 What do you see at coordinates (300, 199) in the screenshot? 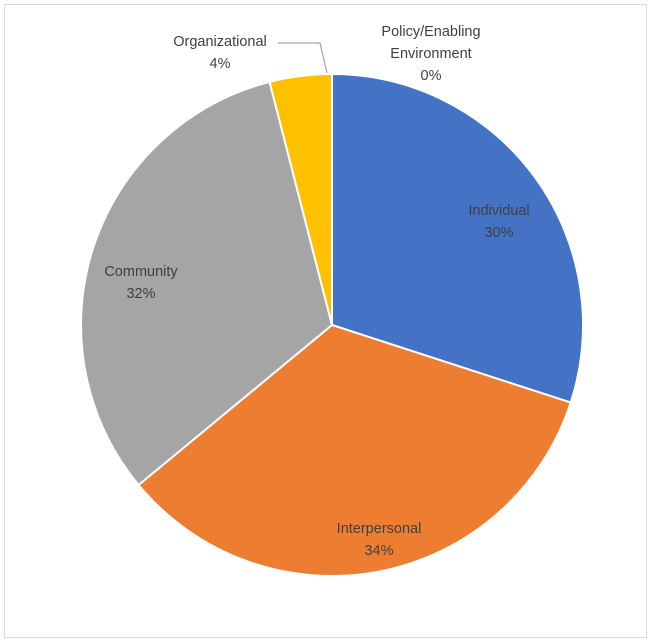
I see `slice-organizational` at bounding box center [300, 199].